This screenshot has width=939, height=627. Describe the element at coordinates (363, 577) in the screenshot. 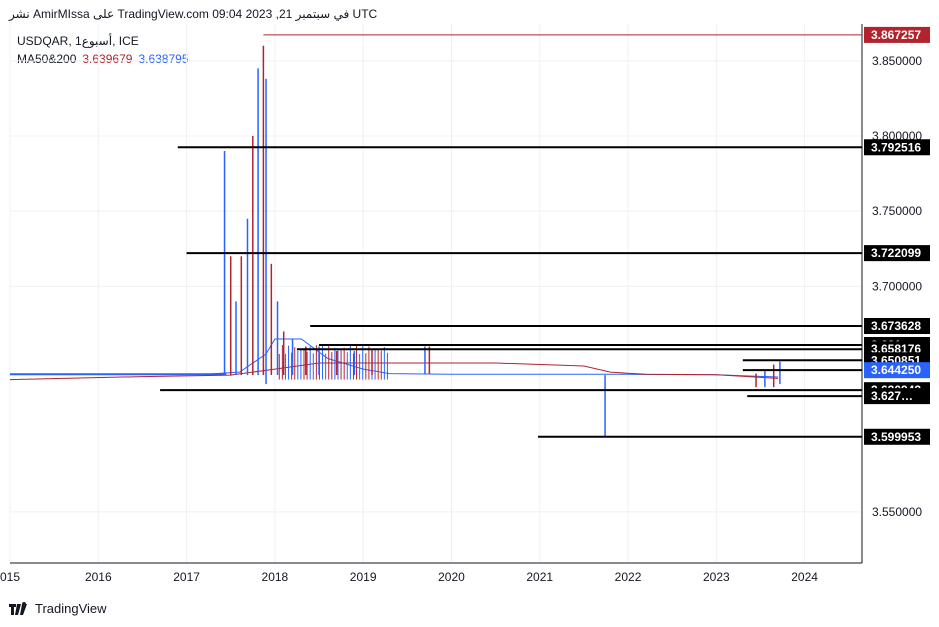

I see `x-tick-label: 2019` at that location.